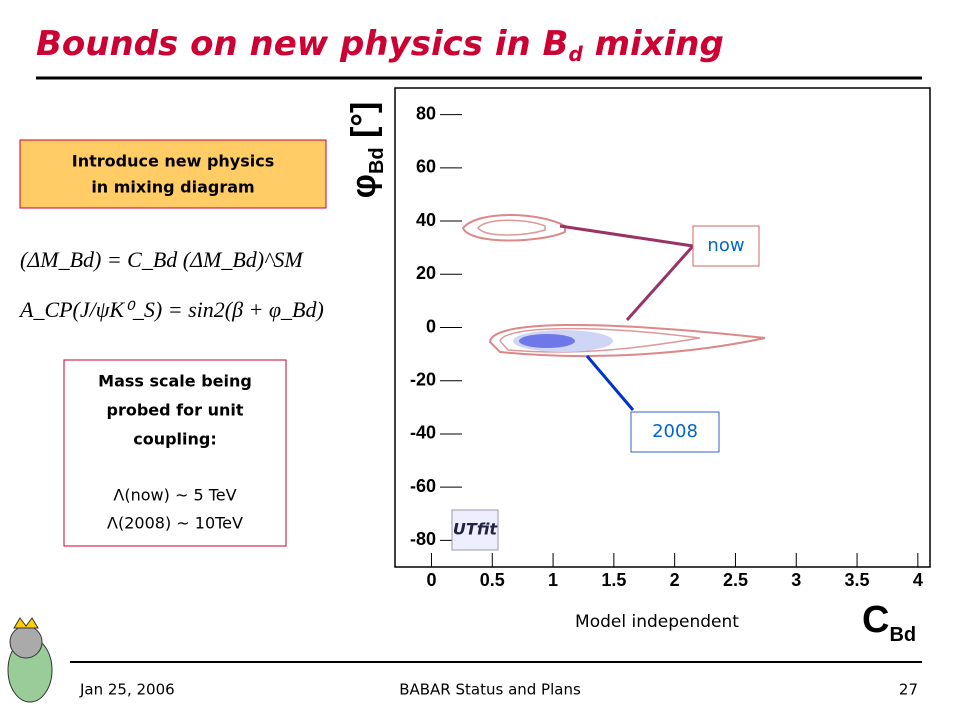 The width and height of the screenshot is (960, 720). Describe the element at coordinates (377, 160) in the screenshot. I see `y-label-sub: Bd` at that location.